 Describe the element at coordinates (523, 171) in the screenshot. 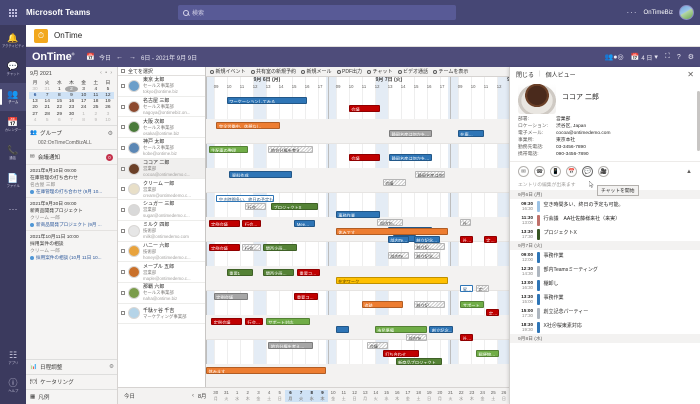

I see `mail-icon: ✉` at that location.